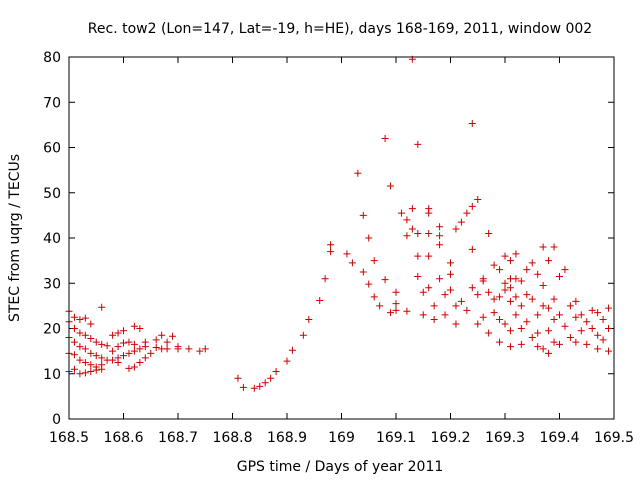  I want to click on y-tick-label: 50, so click(52, 194).